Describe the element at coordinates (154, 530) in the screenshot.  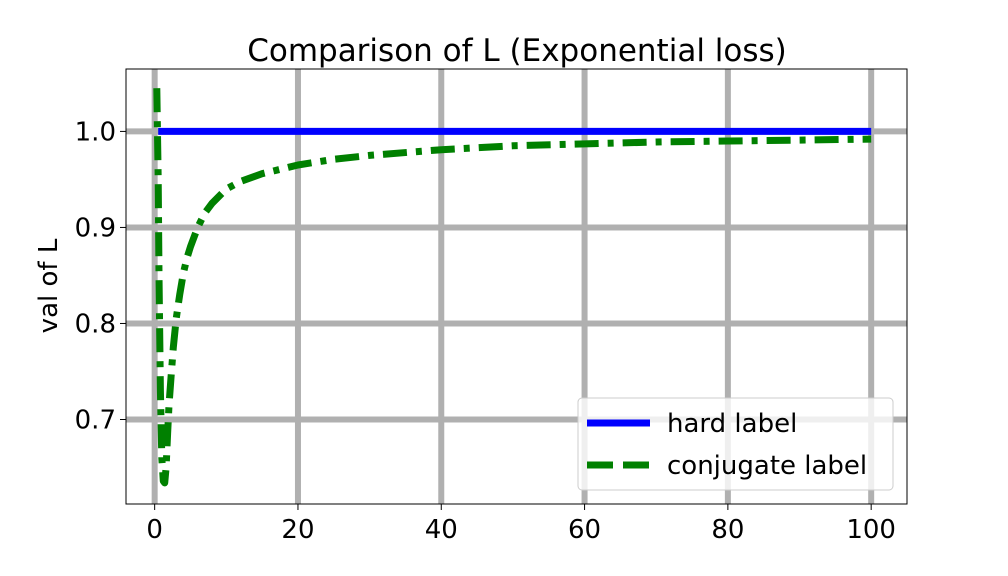
I see `x-tick-label: 0` at that location.